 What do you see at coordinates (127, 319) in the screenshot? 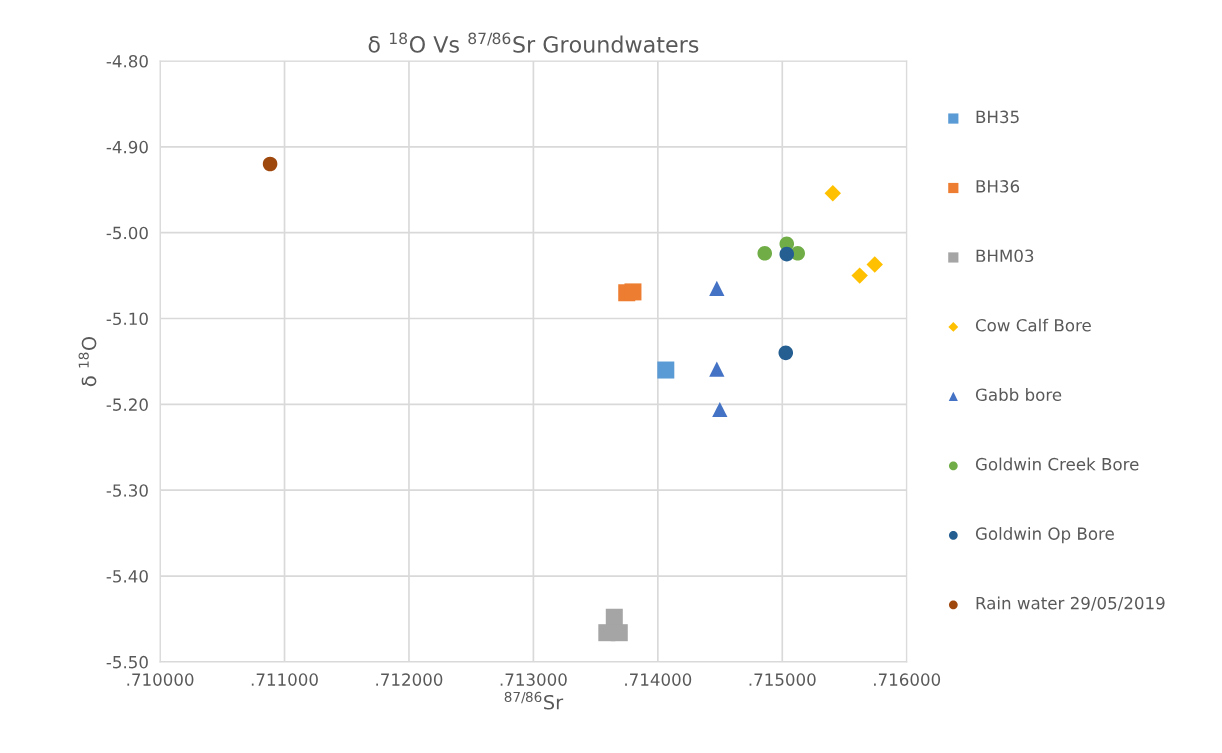
I see `y-tick-label: -5.10` at bounding box center [127, 319].